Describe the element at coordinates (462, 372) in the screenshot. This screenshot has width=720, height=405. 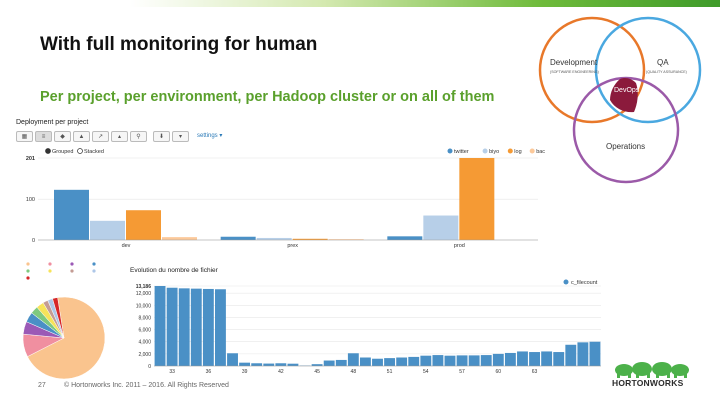
I see `x-tick-label-57: 57` at that location.